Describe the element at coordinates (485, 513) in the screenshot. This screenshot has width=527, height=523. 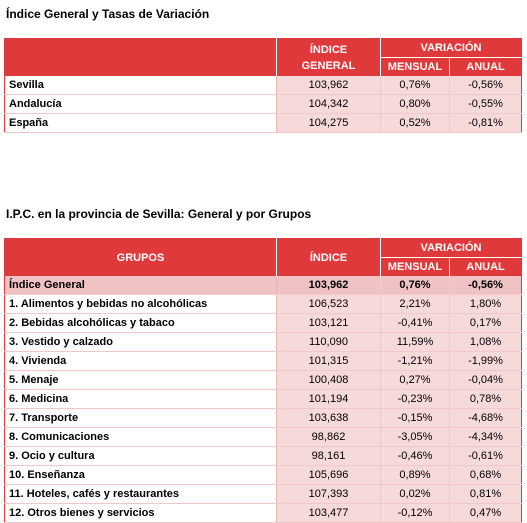
I see `row-anual: 0,47%` at that location.